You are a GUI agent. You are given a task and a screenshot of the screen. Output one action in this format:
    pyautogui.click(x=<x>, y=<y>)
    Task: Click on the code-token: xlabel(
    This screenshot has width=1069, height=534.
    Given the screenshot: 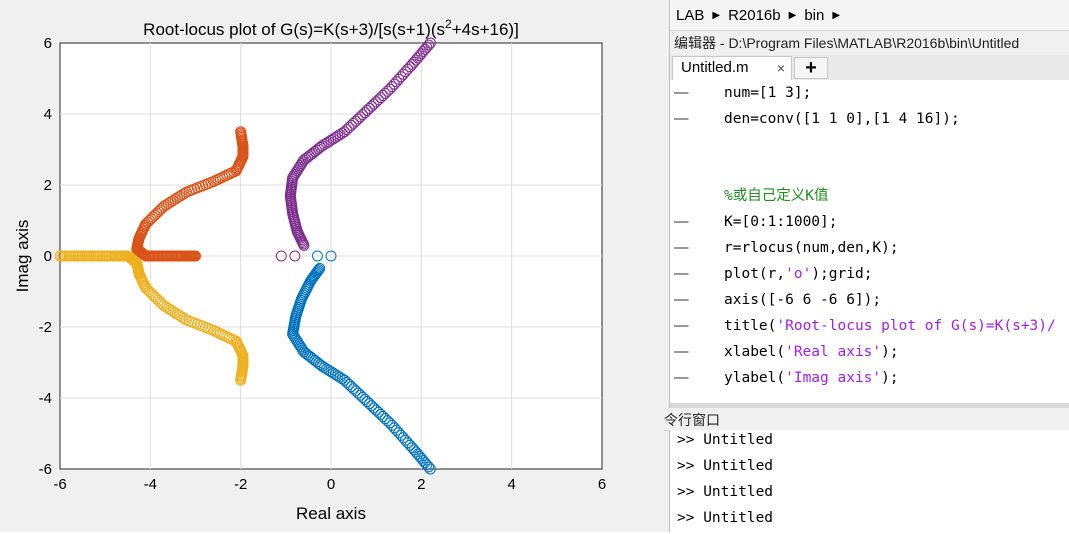 What is the action you would take?
    pyautogui.click(x=755, y=352)
    